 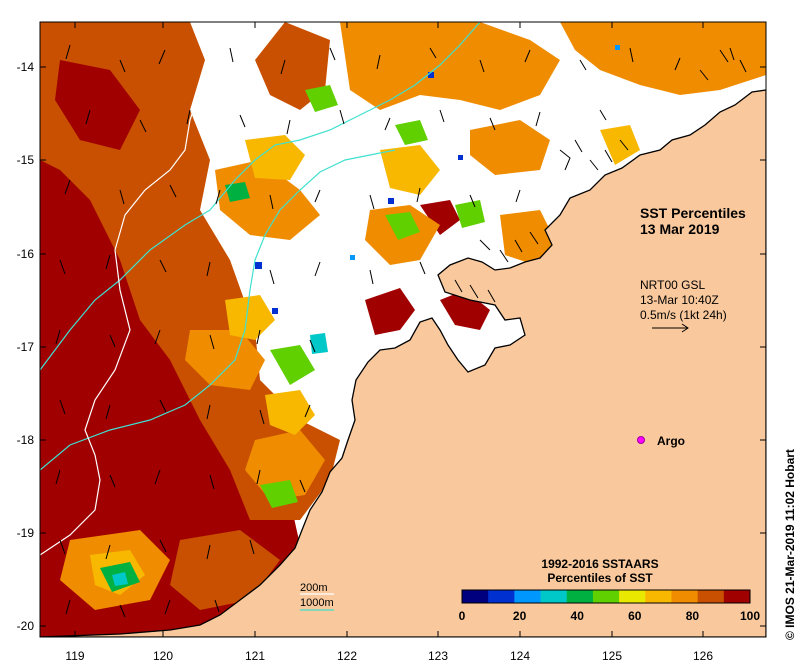 I want to click on x-tick-label: 119, so click(x=74, y=656).